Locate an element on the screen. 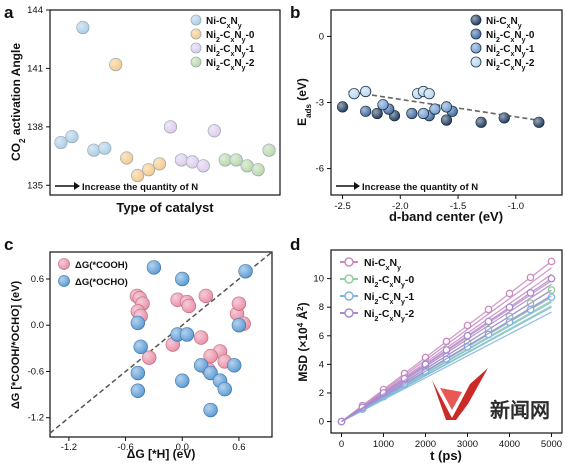 Image resolution: width=570 pixels, height=468 pixels. panel-a-xlabel: Type of catalyst is located at coordinates (165, 207).